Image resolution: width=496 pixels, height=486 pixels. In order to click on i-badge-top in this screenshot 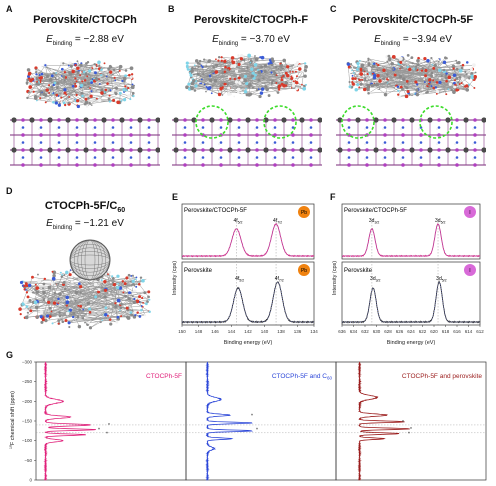, I will do `click(470, 212)`.